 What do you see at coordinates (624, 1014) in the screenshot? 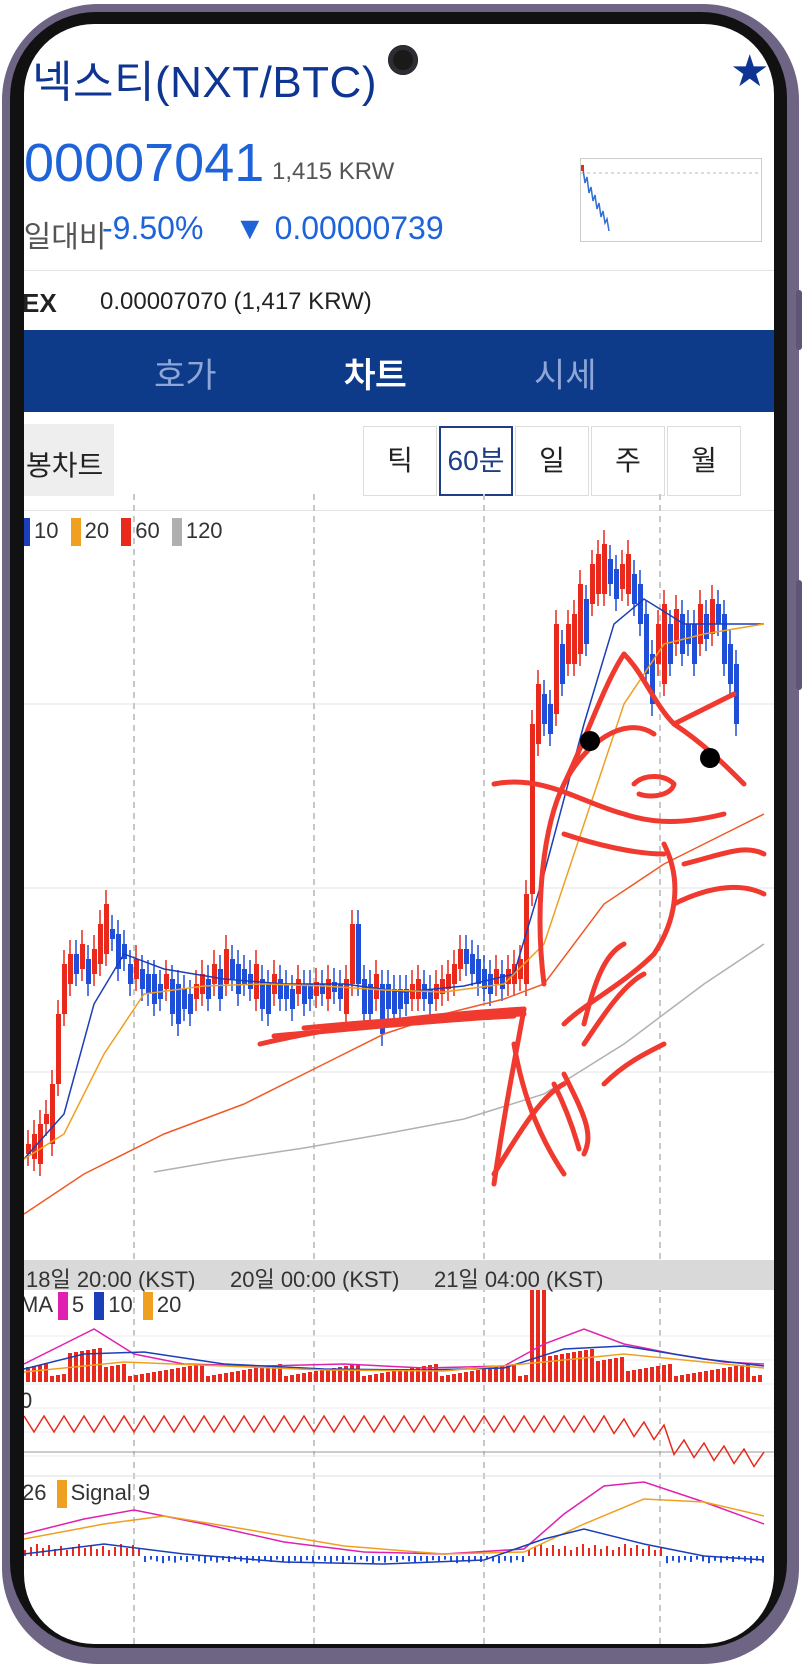
I see `sketch-stroke` at bounding box center [624, 1014].